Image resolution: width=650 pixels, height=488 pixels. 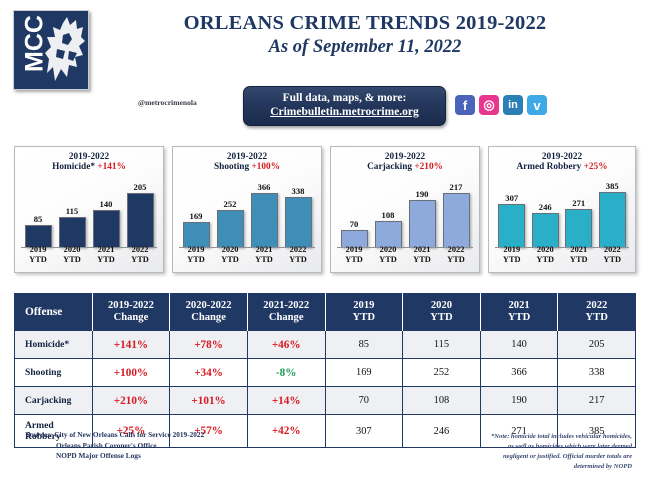 I want to click on col-header-2020-ytd: 2020 YTD, so click(x=441, y=312).